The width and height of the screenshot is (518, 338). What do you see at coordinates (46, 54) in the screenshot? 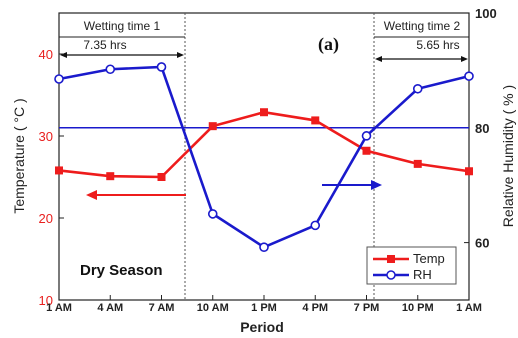
I see `y-tick-label-left: 40` at bounding box center [46, 54].